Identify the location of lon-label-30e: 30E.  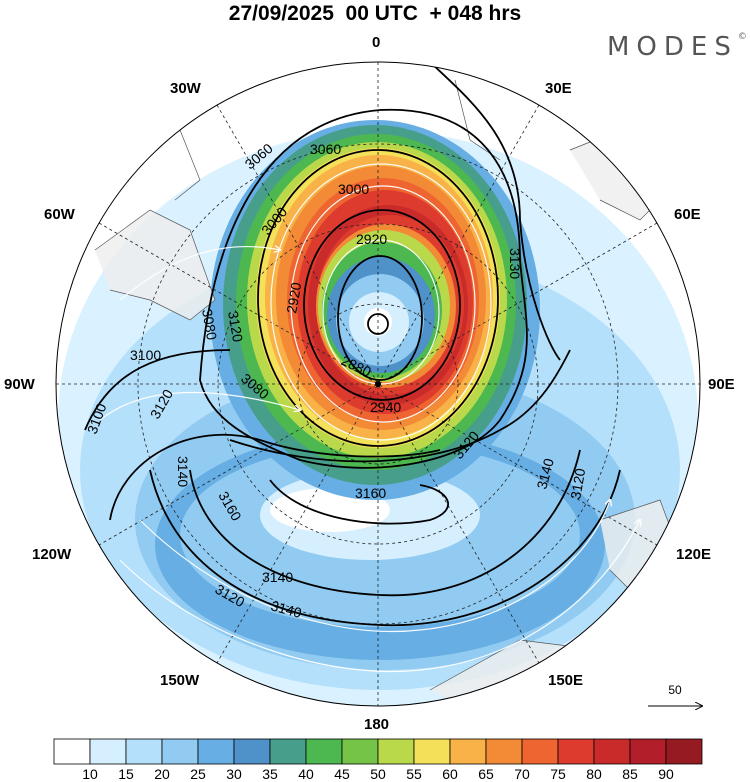
(558, 88).